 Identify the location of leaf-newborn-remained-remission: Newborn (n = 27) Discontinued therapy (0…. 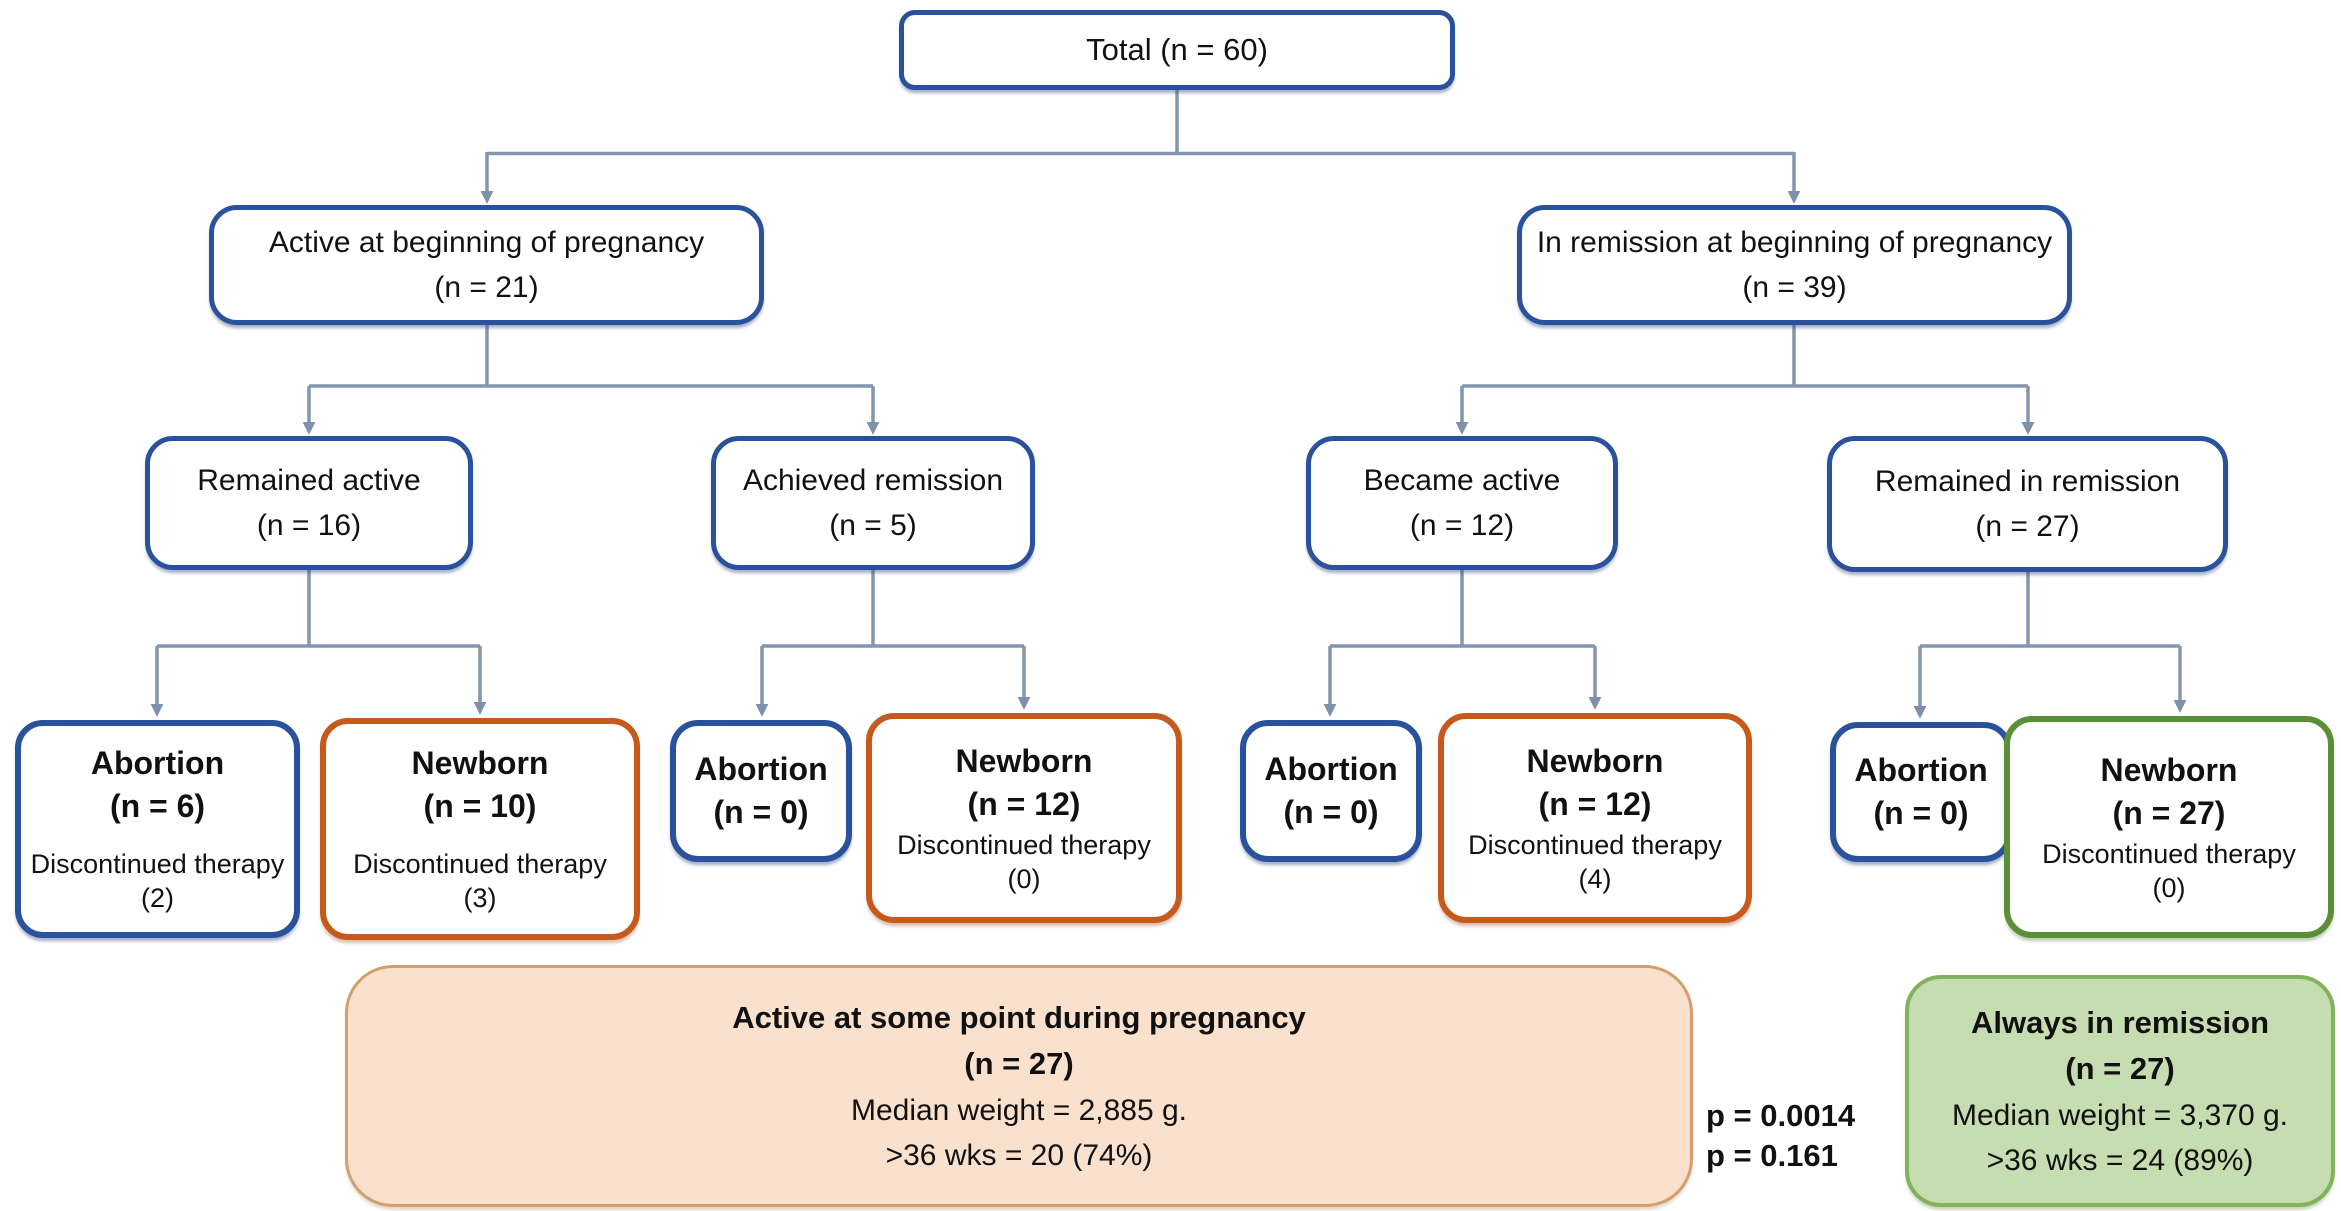
(2169, 827).